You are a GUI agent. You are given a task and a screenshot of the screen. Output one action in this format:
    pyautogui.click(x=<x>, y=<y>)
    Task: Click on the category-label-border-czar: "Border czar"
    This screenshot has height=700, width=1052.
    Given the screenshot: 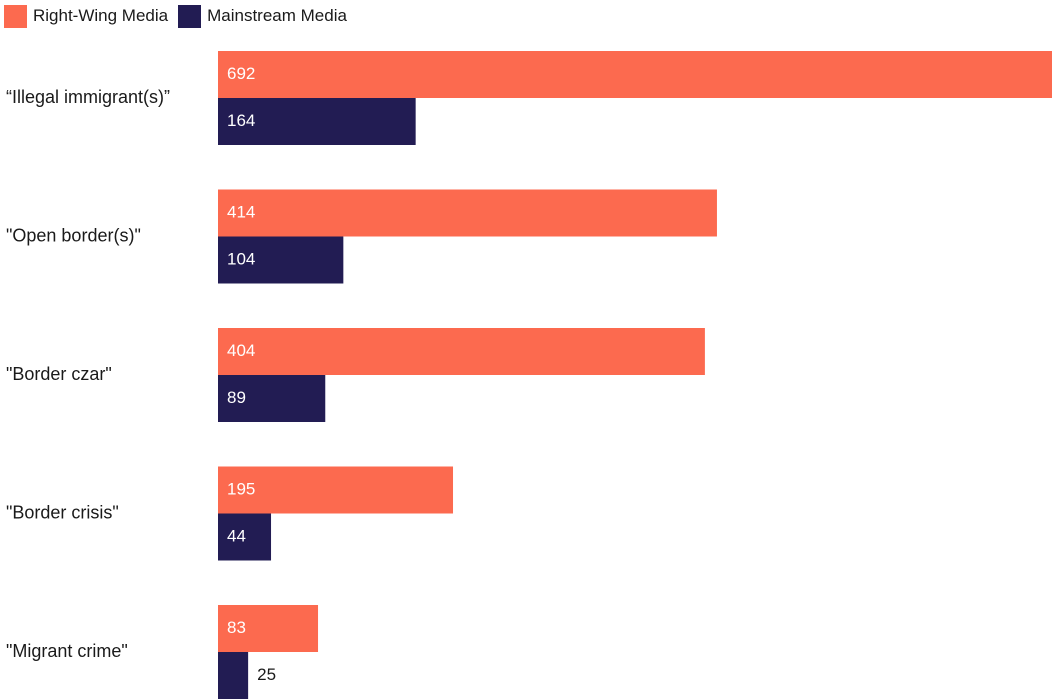 What is the action you would take?
    pyautogui.click(x=59, y=374)
    